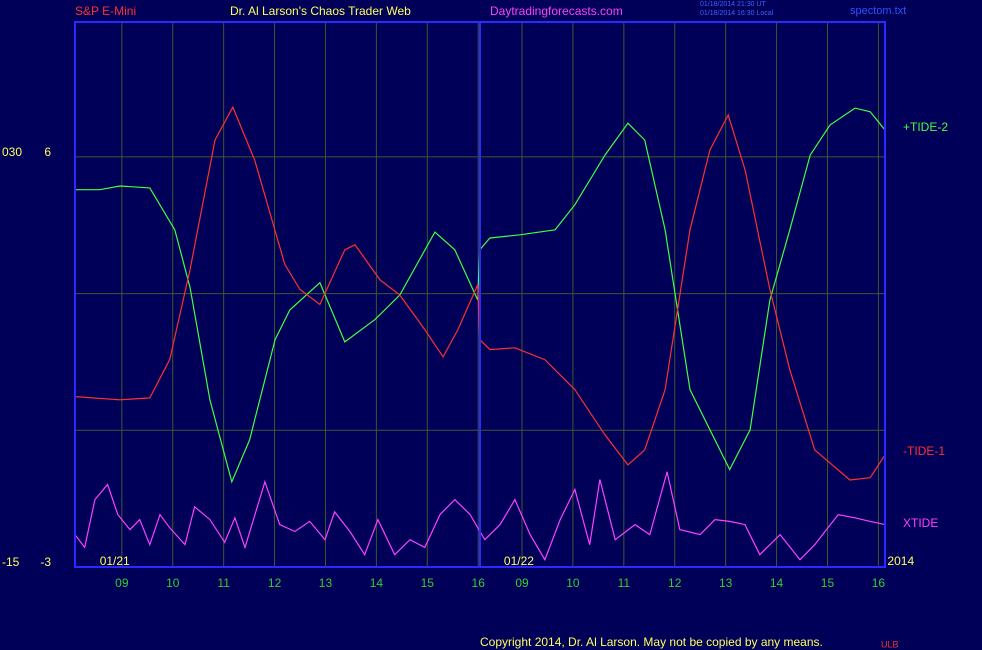 The height and width of the screenshot is (650, 982). What do you see at coordinates (556, 11) in the screenshot?
I see `site: Daytradingforecasts.com` at bounding box center [556, 11].